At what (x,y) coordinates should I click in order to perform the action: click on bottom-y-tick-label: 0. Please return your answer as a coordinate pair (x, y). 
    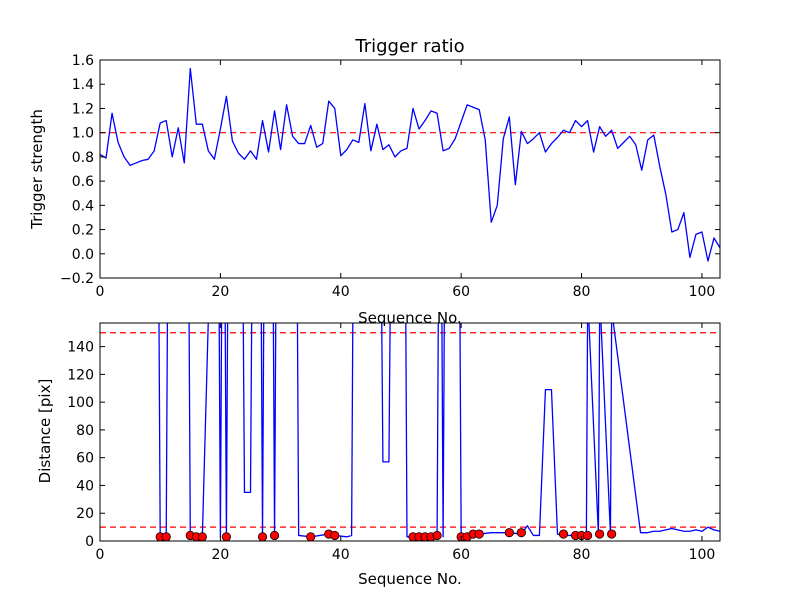
    Looking at the image, I should click on (89, 542).